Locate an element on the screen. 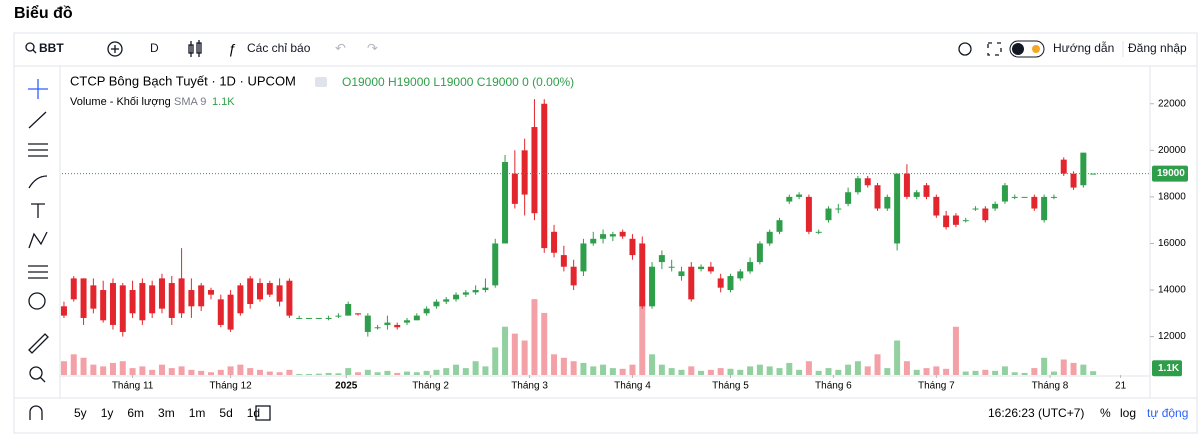 This screenshot has width=1200, height=442. range-button: 1d is located at coordinates (253, 413).